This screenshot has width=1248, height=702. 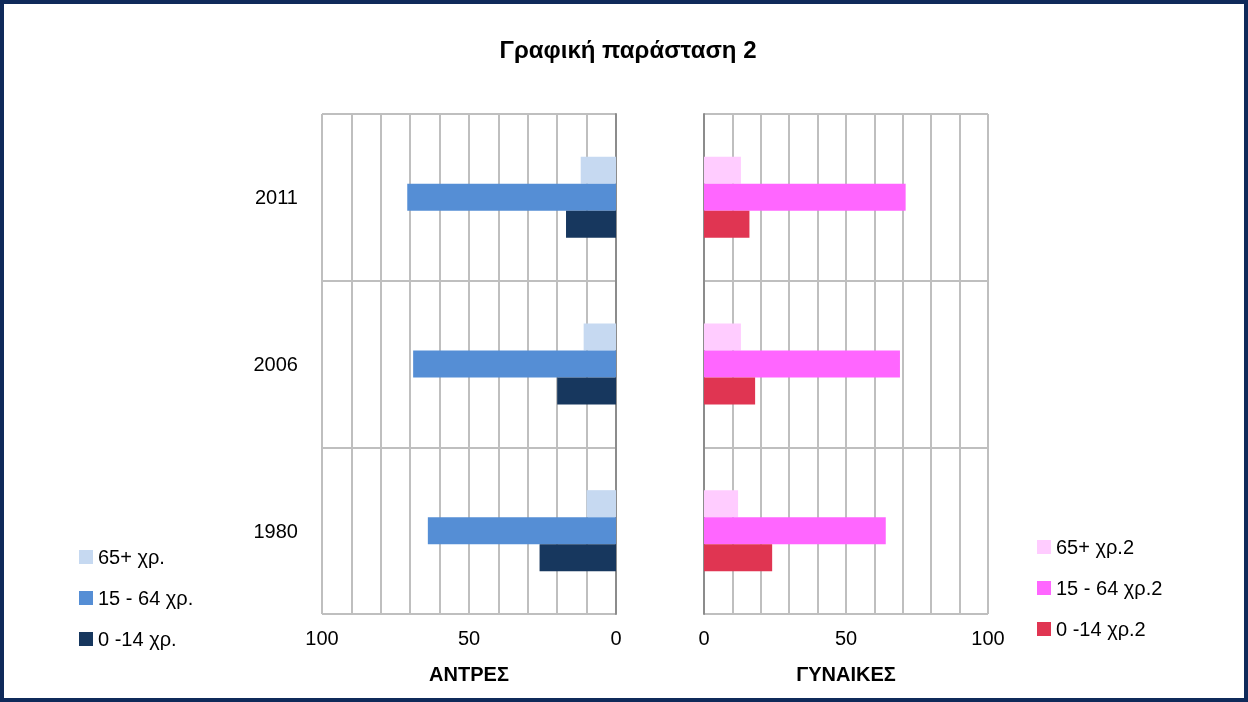 What do you see at coordinates (1095, 547) in the screenshot?
I see `legend-label: 65+ χρ.2` at bounding box center [1095, 547].